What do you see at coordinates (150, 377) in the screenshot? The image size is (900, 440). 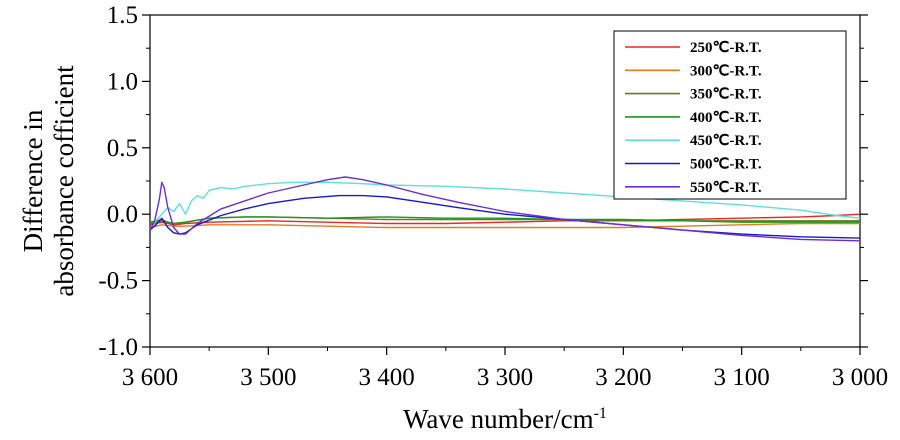 I see `x-tick-label: 3 600` at bounding box center [150, 377].